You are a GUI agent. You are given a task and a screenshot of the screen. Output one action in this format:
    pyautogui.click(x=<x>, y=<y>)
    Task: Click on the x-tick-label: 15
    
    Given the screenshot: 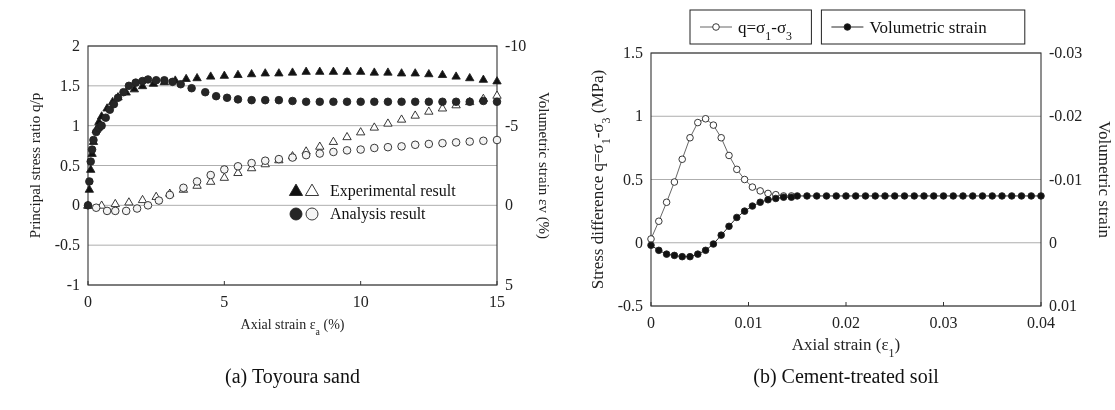 What is the action you would take?
    pyautogui.click(x=497, y=301)
    